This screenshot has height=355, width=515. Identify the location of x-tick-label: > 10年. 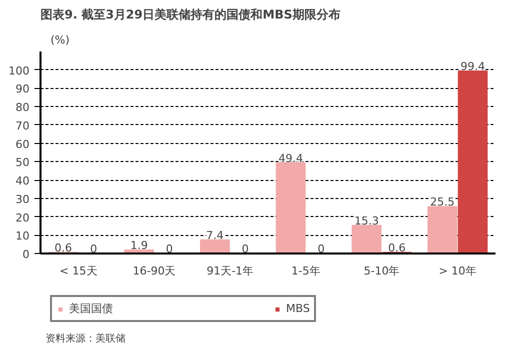
(457, 271).